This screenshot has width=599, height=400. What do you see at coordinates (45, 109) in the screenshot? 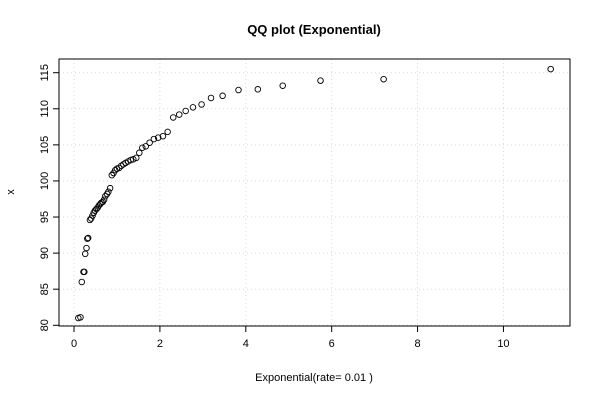
I see `y-tick-label: 110` at bounding box center [45, 109].